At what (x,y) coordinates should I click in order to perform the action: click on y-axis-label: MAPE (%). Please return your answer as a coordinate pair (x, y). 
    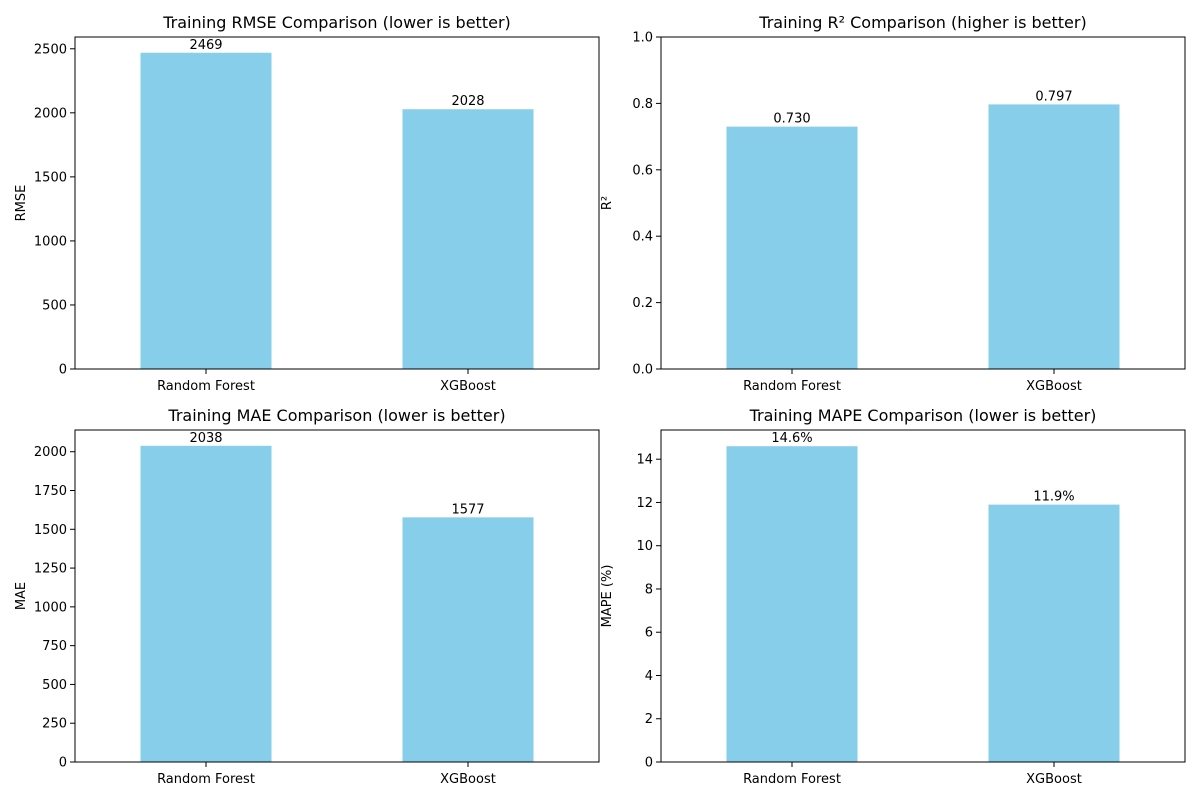
    Looking at the image, I should click on (607, 596).